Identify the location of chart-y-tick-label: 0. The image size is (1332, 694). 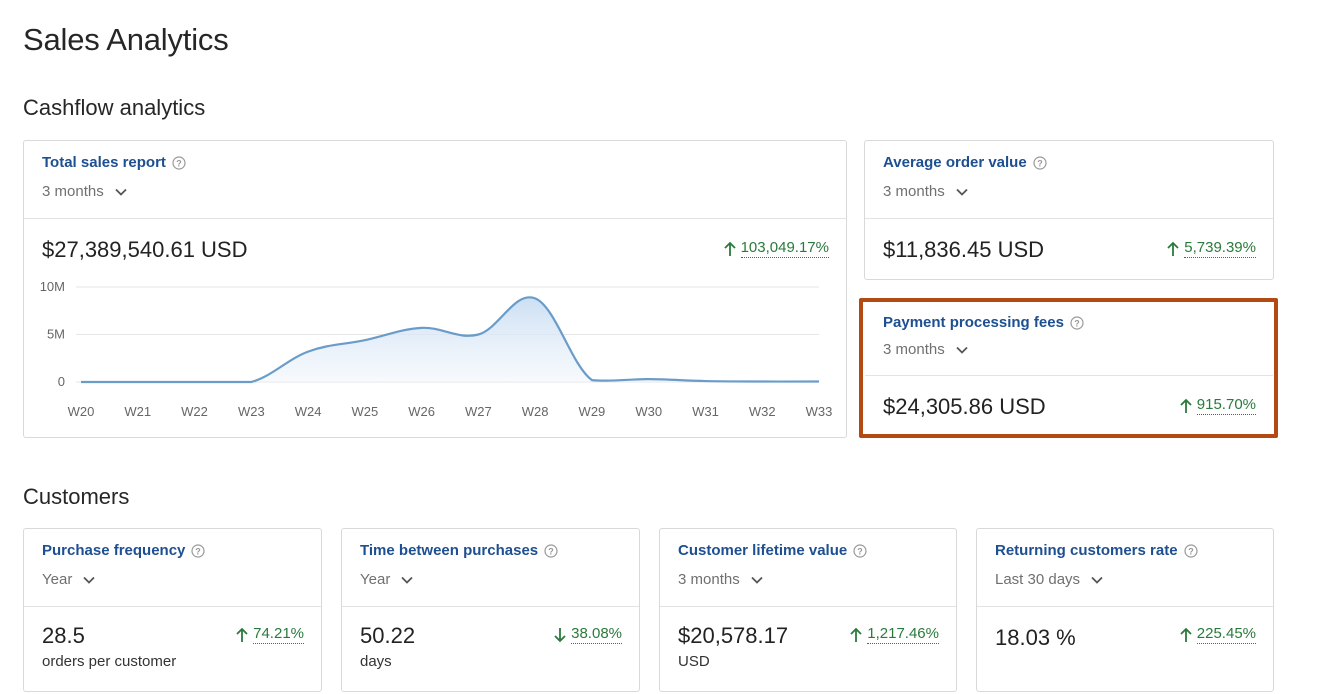
(61, 381).